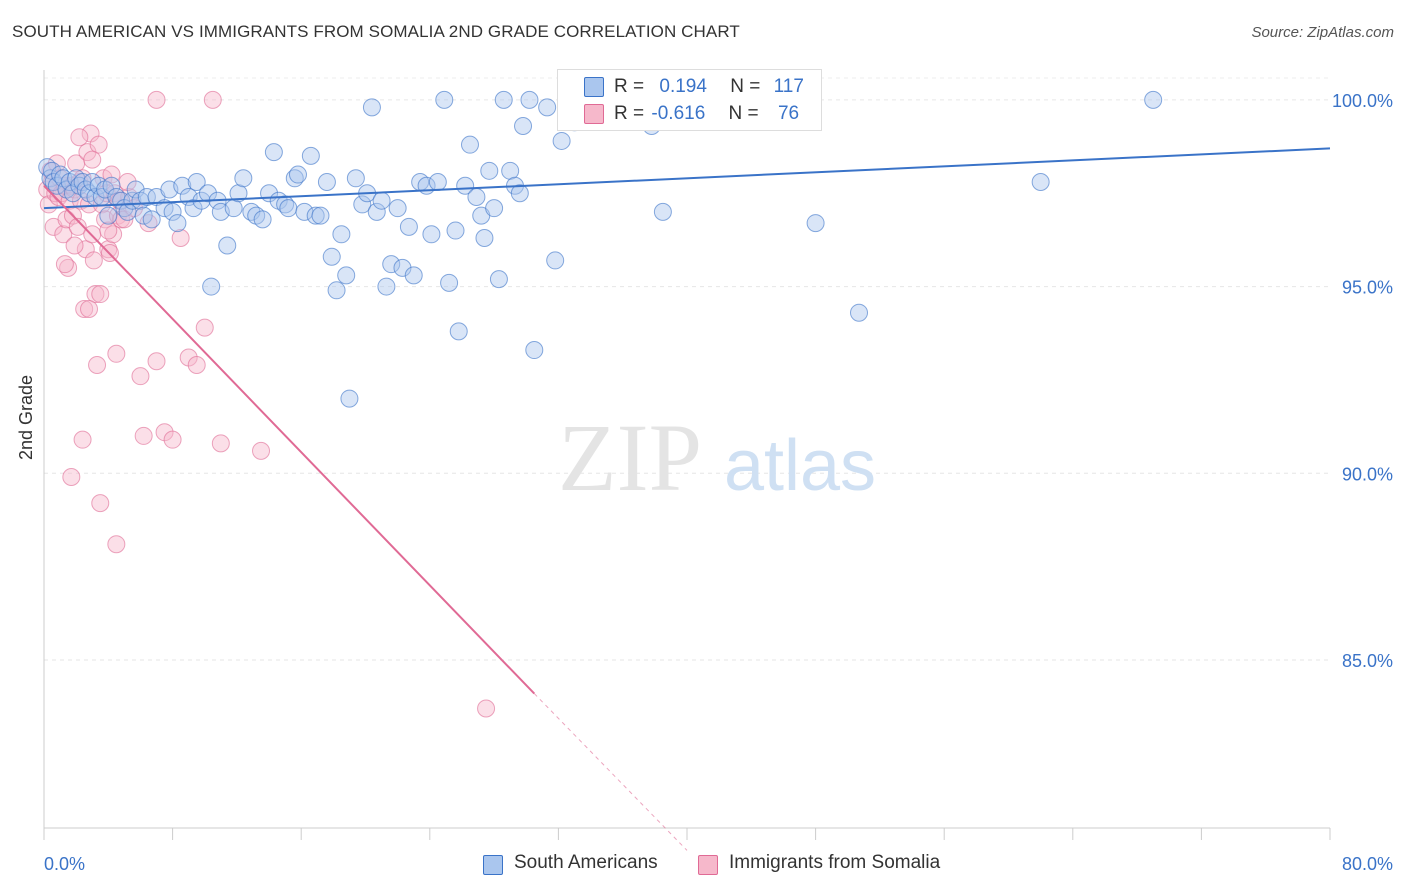 The height and width of the screenshot is (892, 1406). I want to click on bottom-legend-pink: Immigrants from Somalia, so click(819, 863).